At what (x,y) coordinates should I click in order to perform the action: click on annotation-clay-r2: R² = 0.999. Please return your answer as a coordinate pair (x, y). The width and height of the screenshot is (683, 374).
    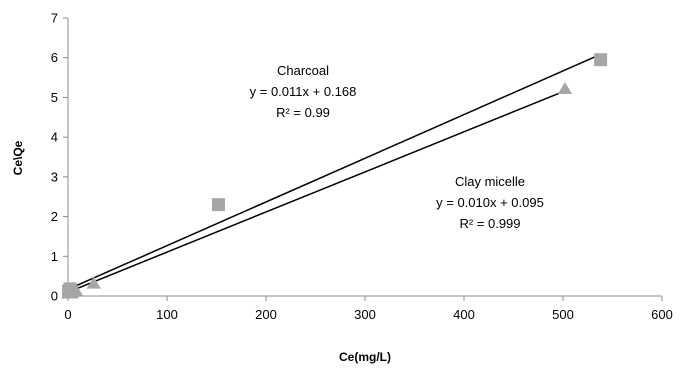
    Looking at the image, I should click on (489, 223).